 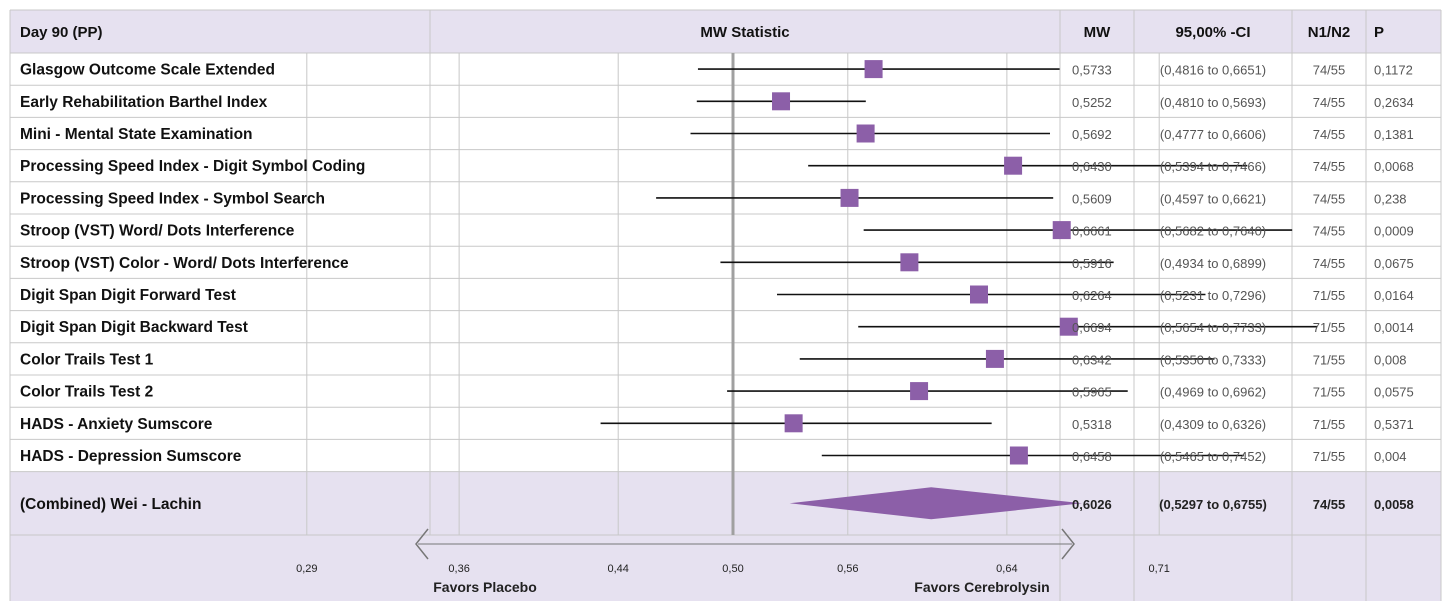 What do you see at coordinates (1213, 424) in the screenshot?
I see `row-ci: (0,4309 to 0,6326)` at bounding box center [1213, 424].